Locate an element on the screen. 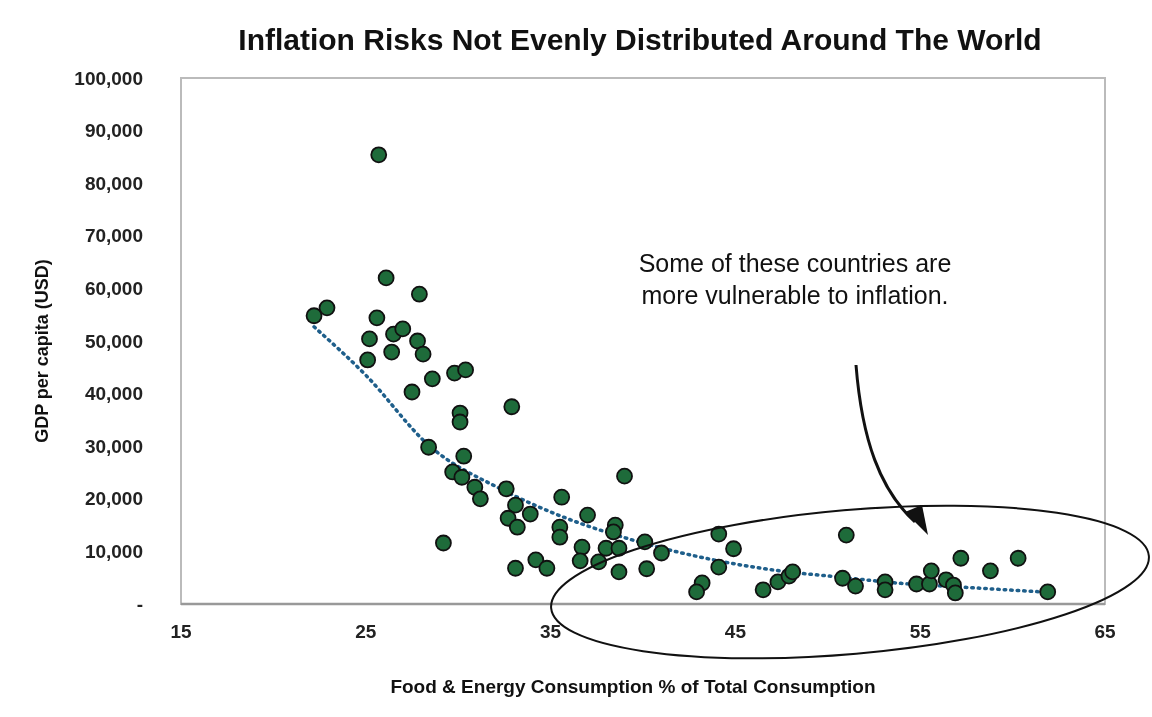  x-tick-label: 25 is located at coordinates (366, 631).